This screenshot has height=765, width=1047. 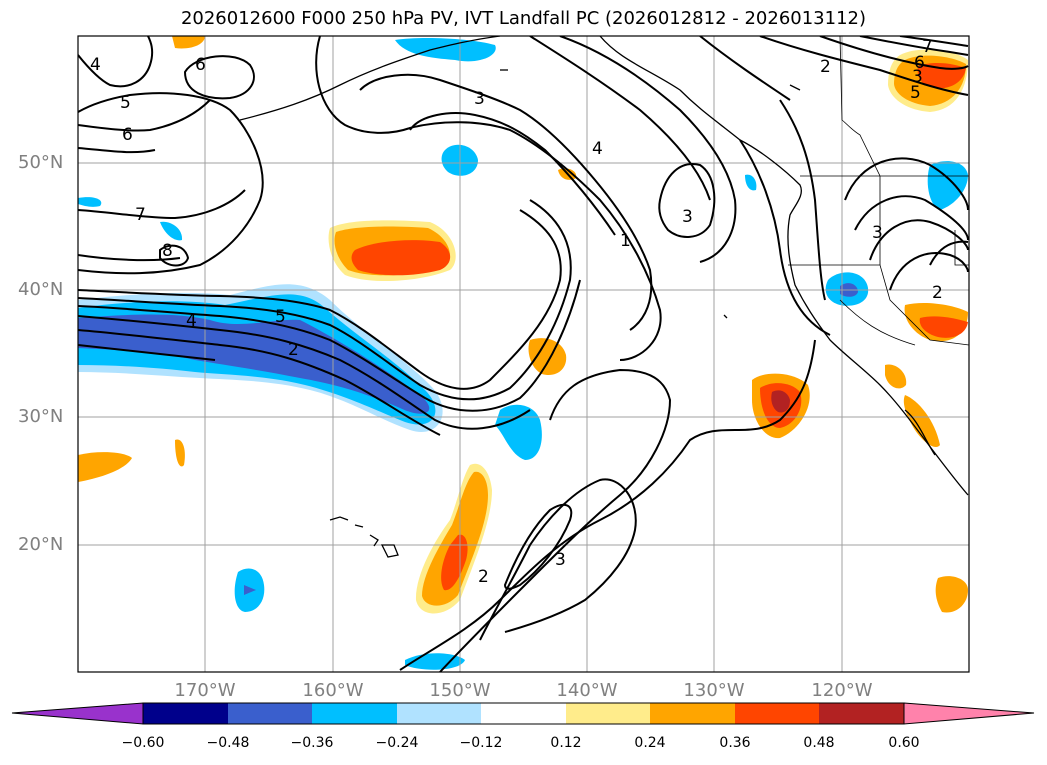 I want to click on lon-label: 140°W, so click(x=587, y=690).